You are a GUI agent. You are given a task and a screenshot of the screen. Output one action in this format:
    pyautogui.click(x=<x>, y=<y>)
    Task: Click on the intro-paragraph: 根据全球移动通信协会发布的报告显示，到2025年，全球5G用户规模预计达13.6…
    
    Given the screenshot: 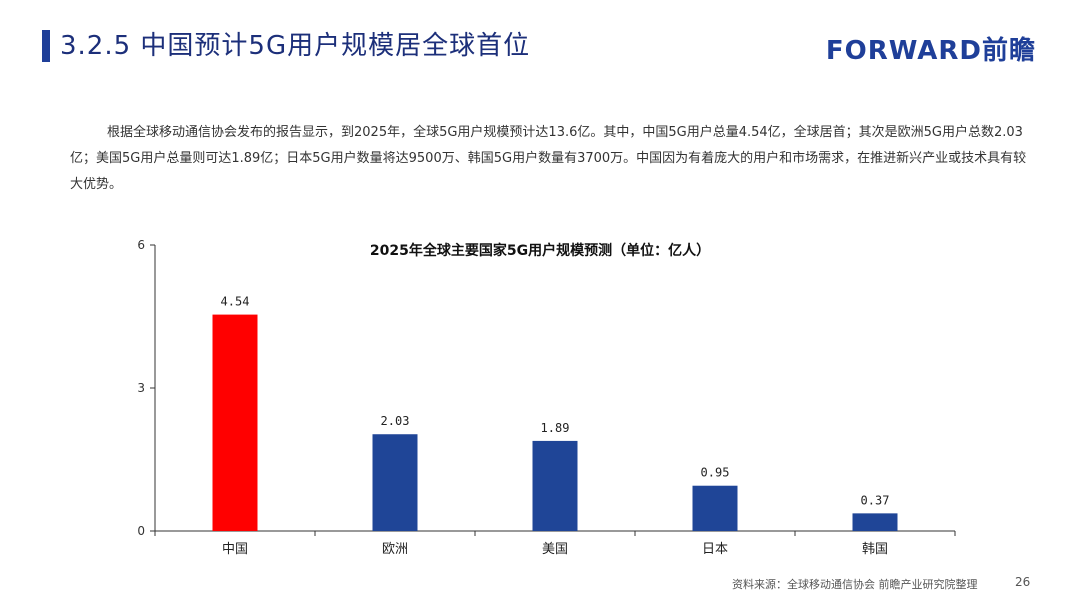 What is the action you would take?
    pyautogui.click(x=548, y=158)
    